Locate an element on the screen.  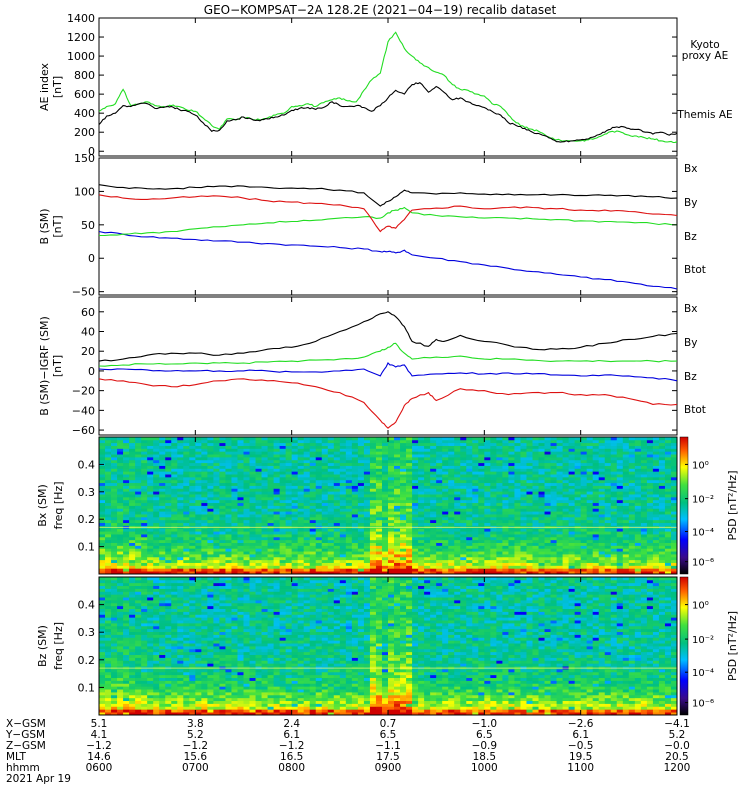
legend-entry: Bz is located at coordinates (690, 377).